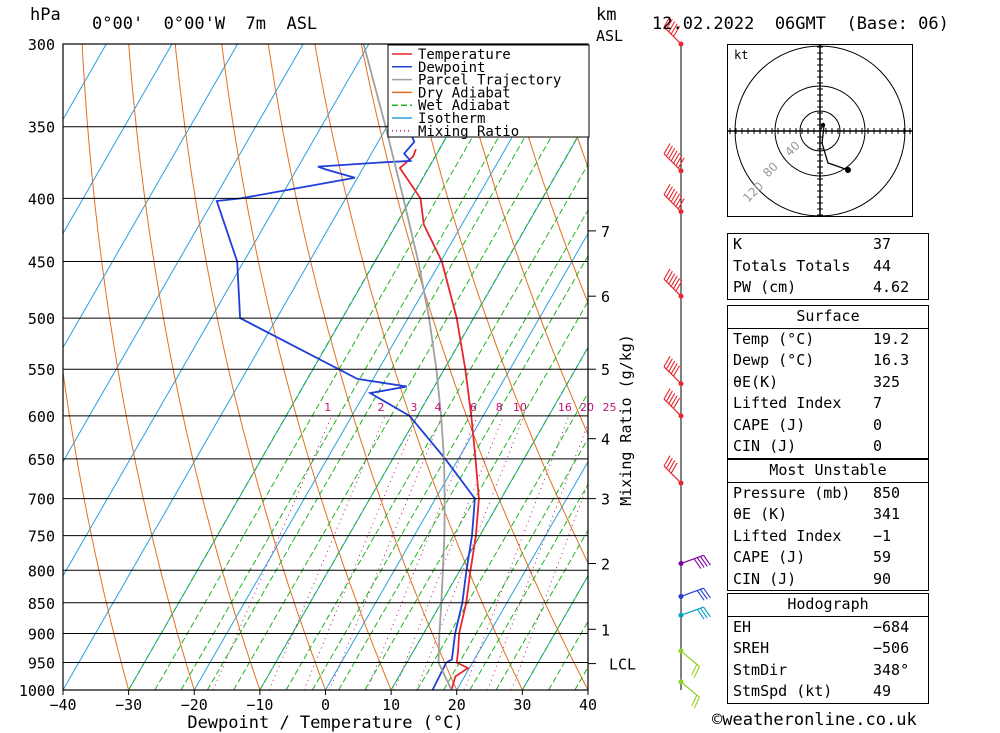 The image size is (1000, 733). Describe the element at coordinates (41, 263) in the screenshot. I see `pressure-tick-label: 450` at that location.